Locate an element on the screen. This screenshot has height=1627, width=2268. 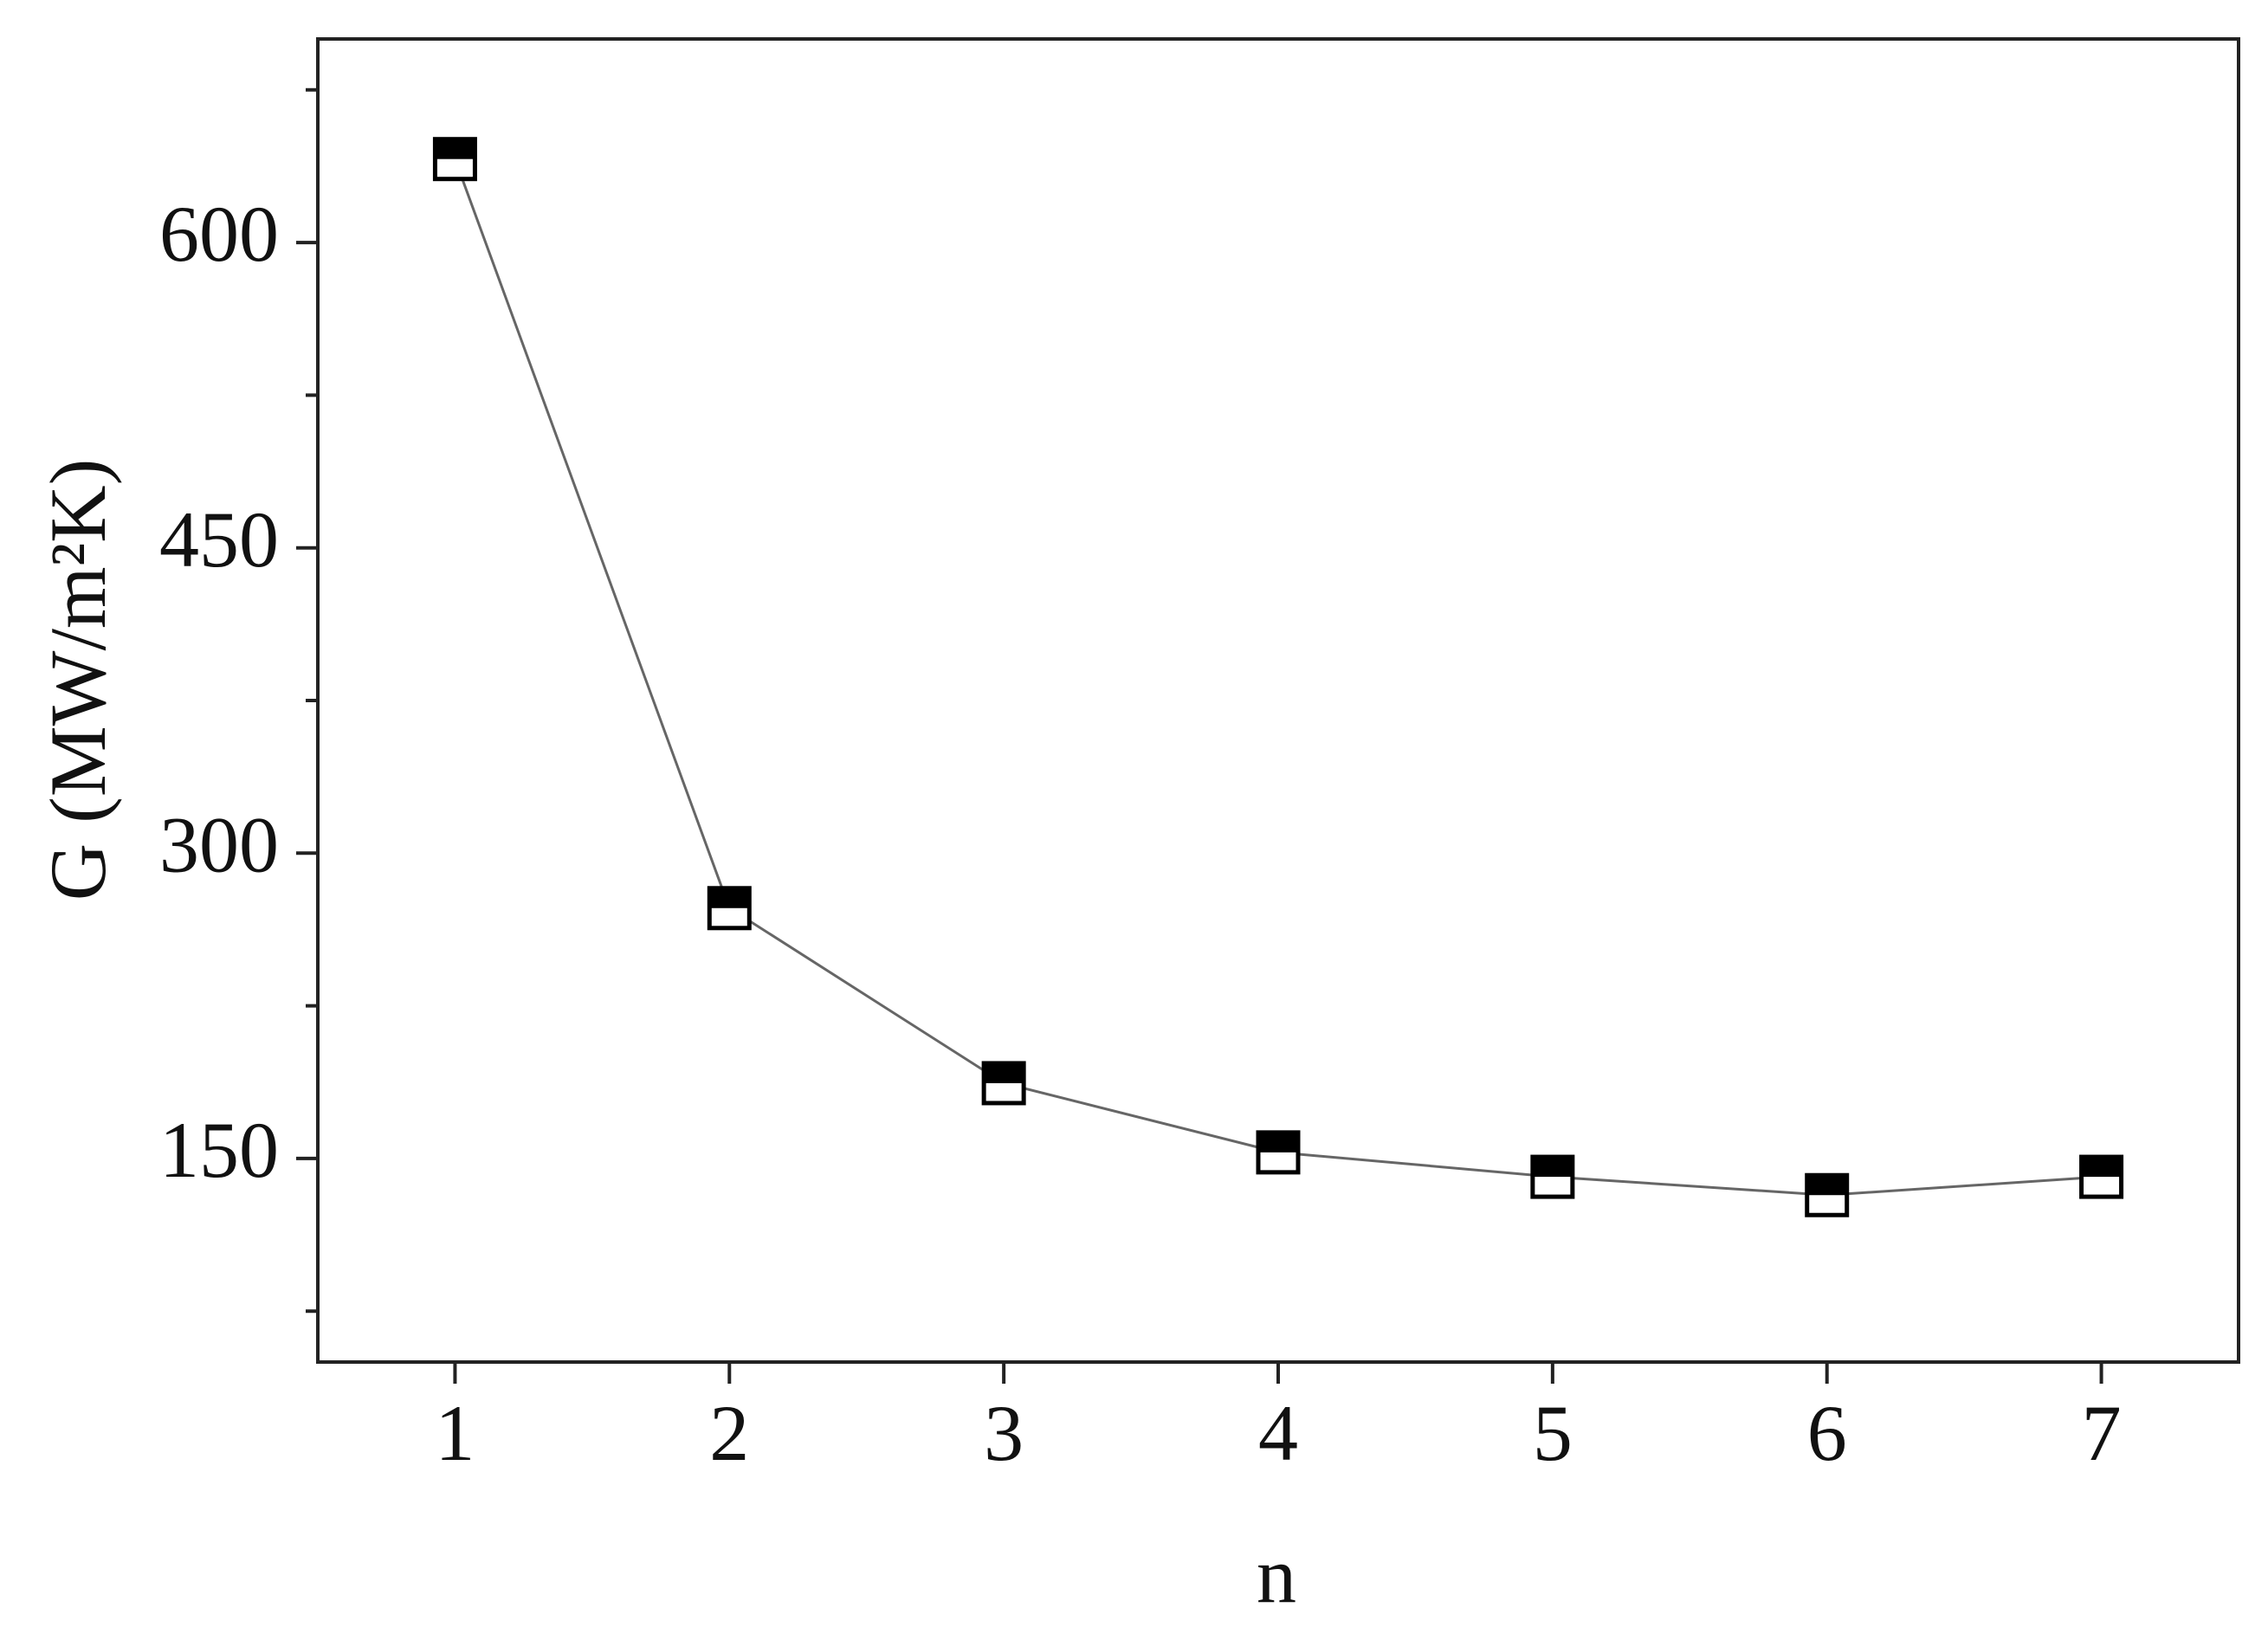
y-tick-label: 300 is located at coordinates (219, 844).